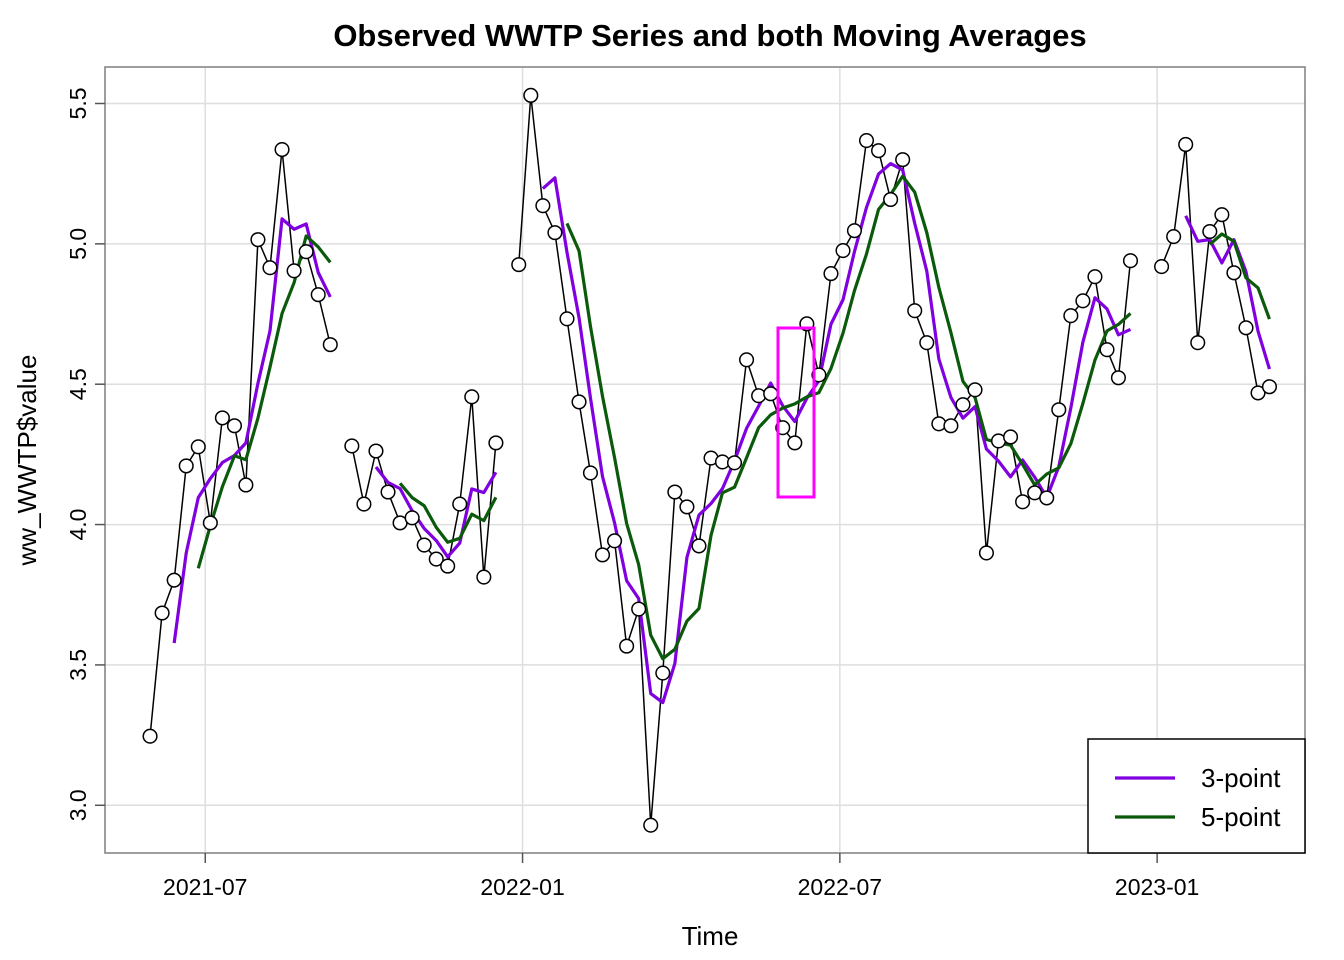 Image resolution: width=1344 pixels, height=960 pixels. I want to click on x-tick-label: 2021-07, so click(205, 887).